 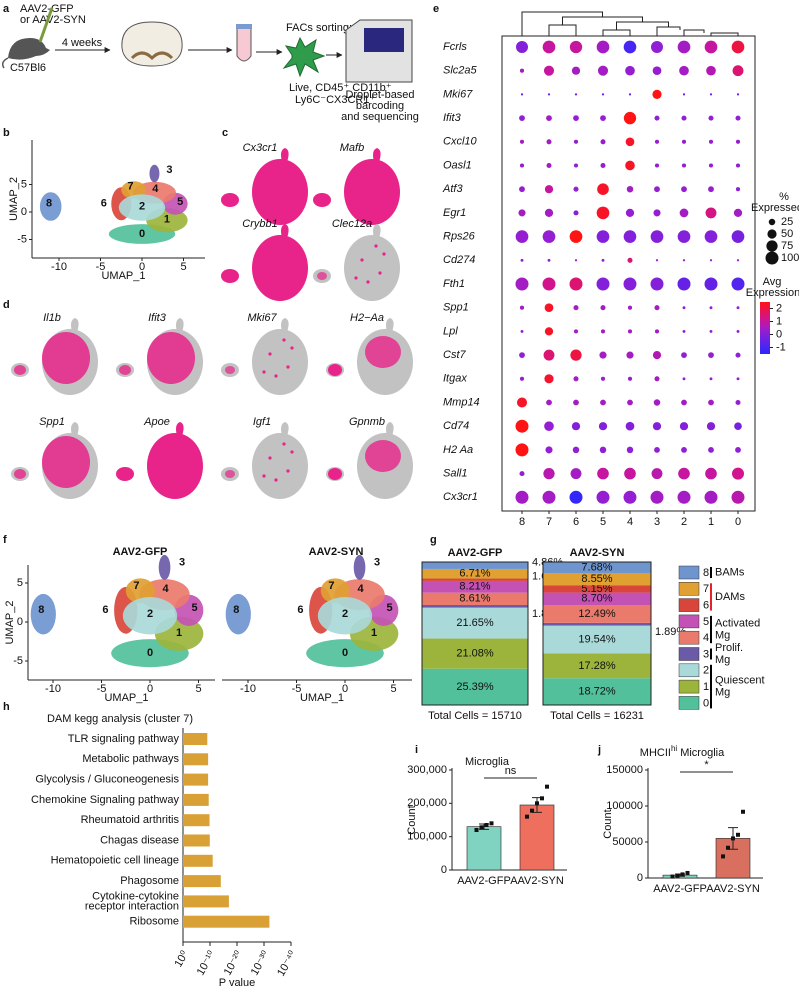 I want to click on x-tick-label: -10, so click(x=59, y=267).